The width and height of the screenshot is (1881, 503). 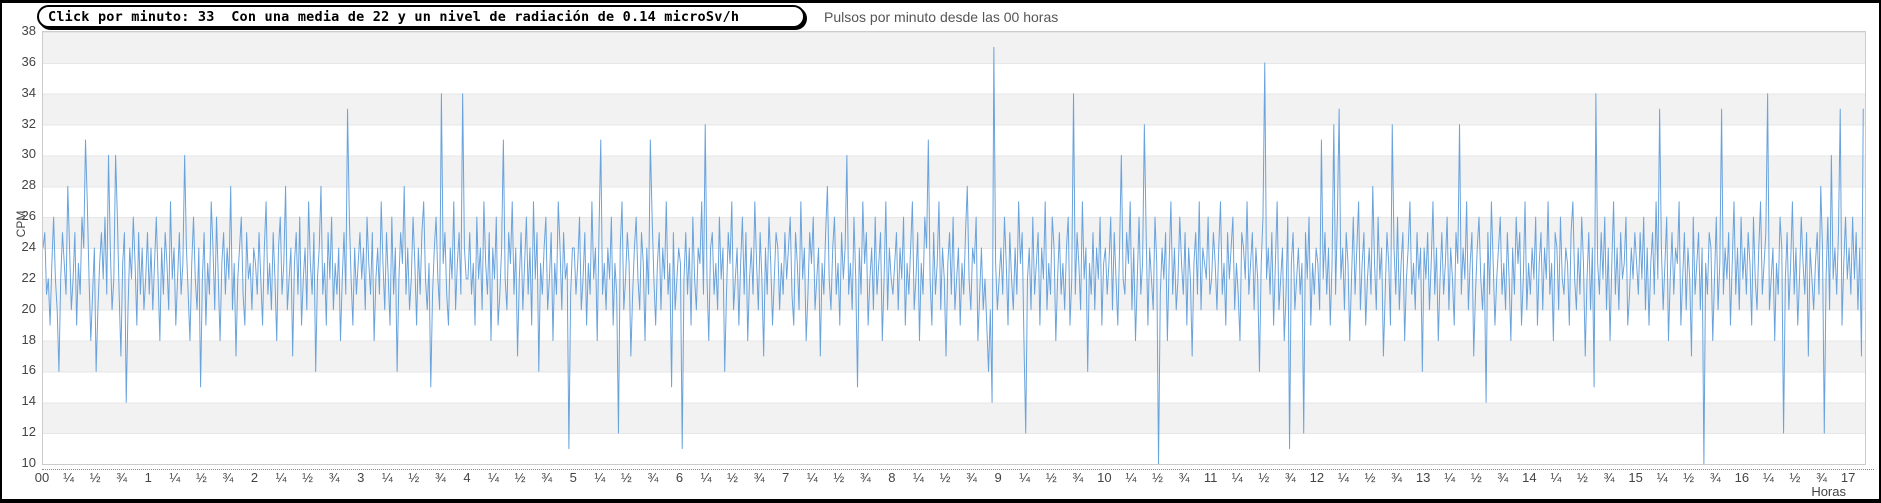 What do you see at coordinates (28, 370) in the screenshot?
I see `y-tick-label: 16` at bounding box center [28, 370].